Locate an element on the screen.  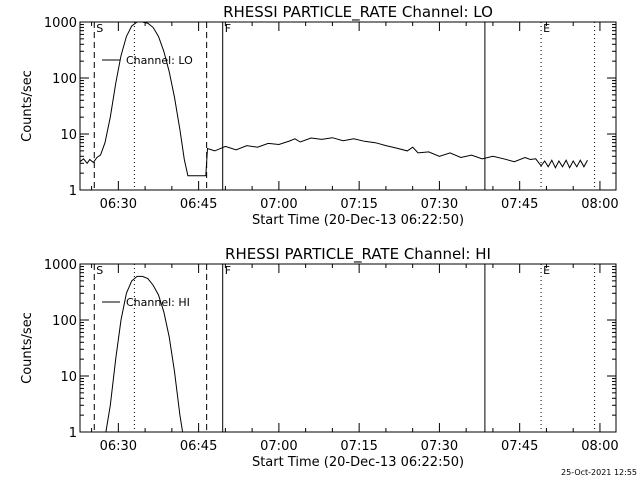
legend-label: Channel: HI is located at coordinates (158, 302).